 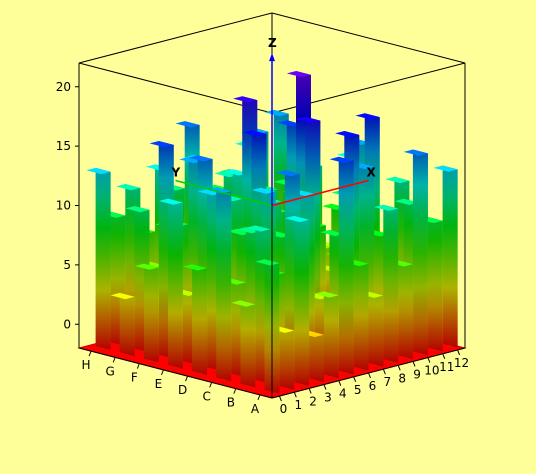 I want to click on x-tick-label: 11, so click(x=446, y=367).